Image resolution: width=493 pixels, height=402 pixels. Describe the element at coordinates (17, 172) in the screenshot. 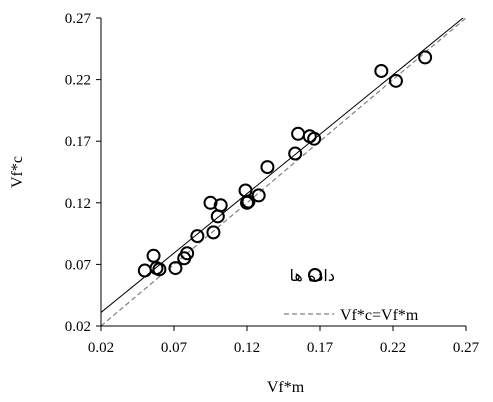

I see `y-axis-title: Vf*c` at that location.